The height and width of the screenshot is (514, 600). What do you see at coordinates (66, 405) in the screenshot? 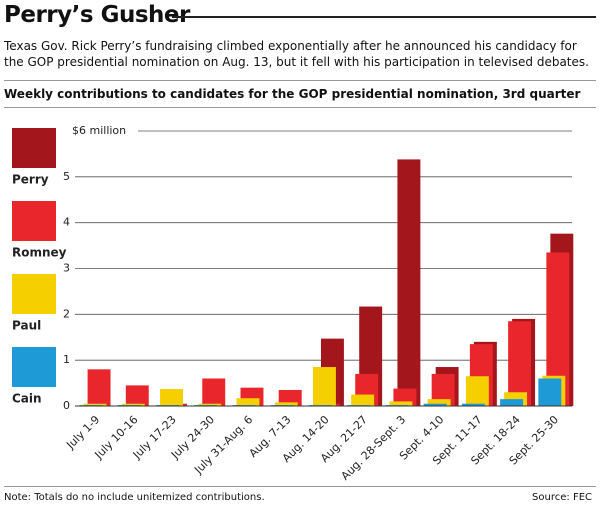
I see `y-tick-label: 0` at bounding box center [66, 405].